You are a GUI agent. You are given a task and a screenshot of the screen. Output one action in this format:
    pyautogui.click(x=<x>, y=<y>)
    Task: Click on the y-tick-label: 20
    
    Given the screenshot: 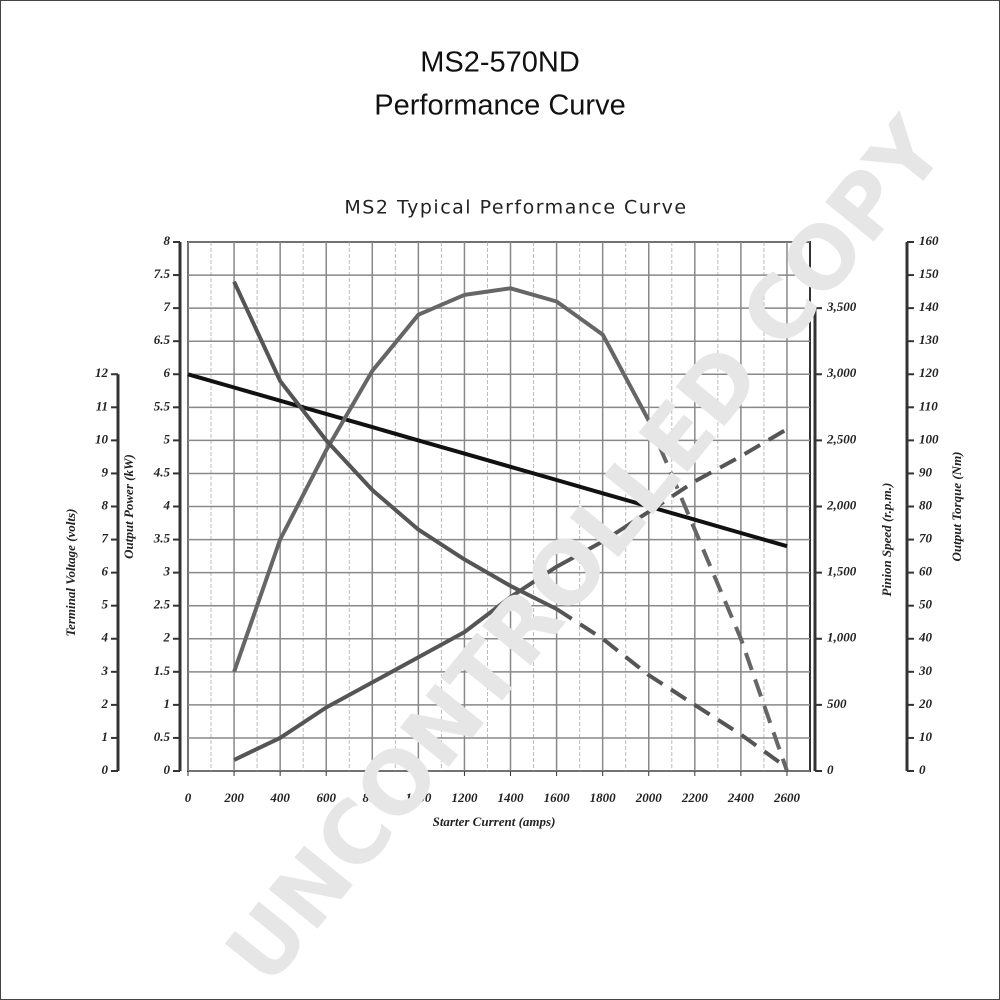 What is the action you would take?
    pyautogui.click(x=925, y=703)
    